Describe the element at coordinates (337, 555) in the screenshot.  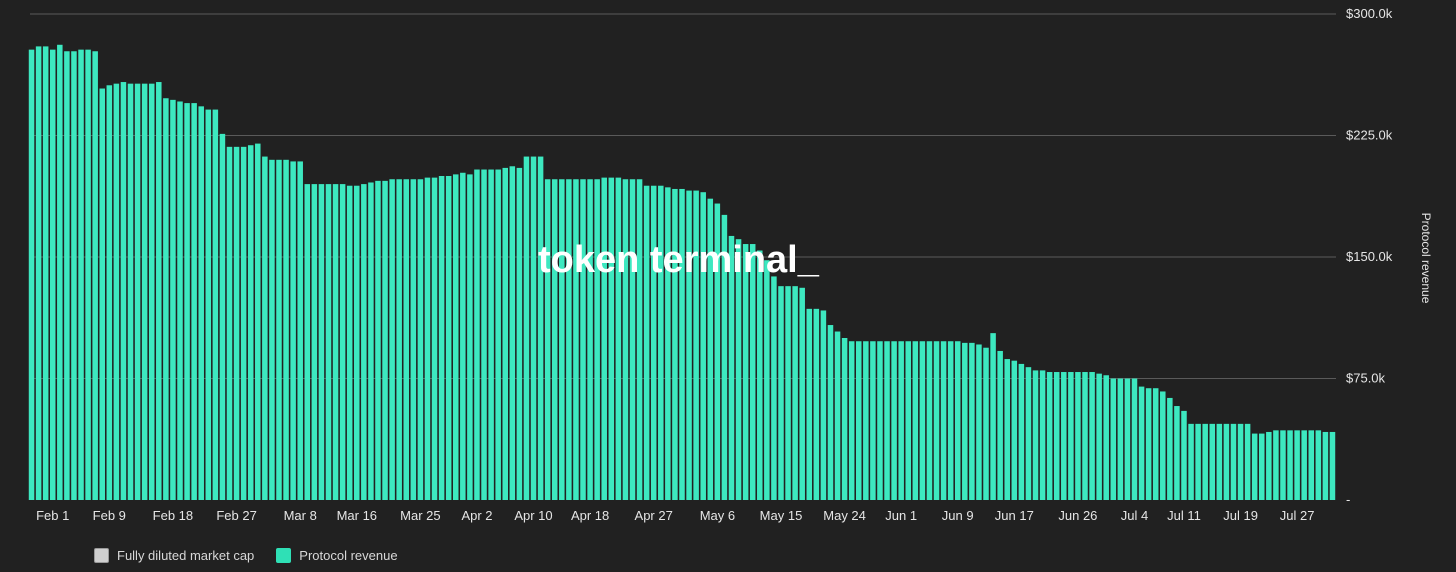
I see `legend-item-protocol-revenue: Protocol revenue` at that location.